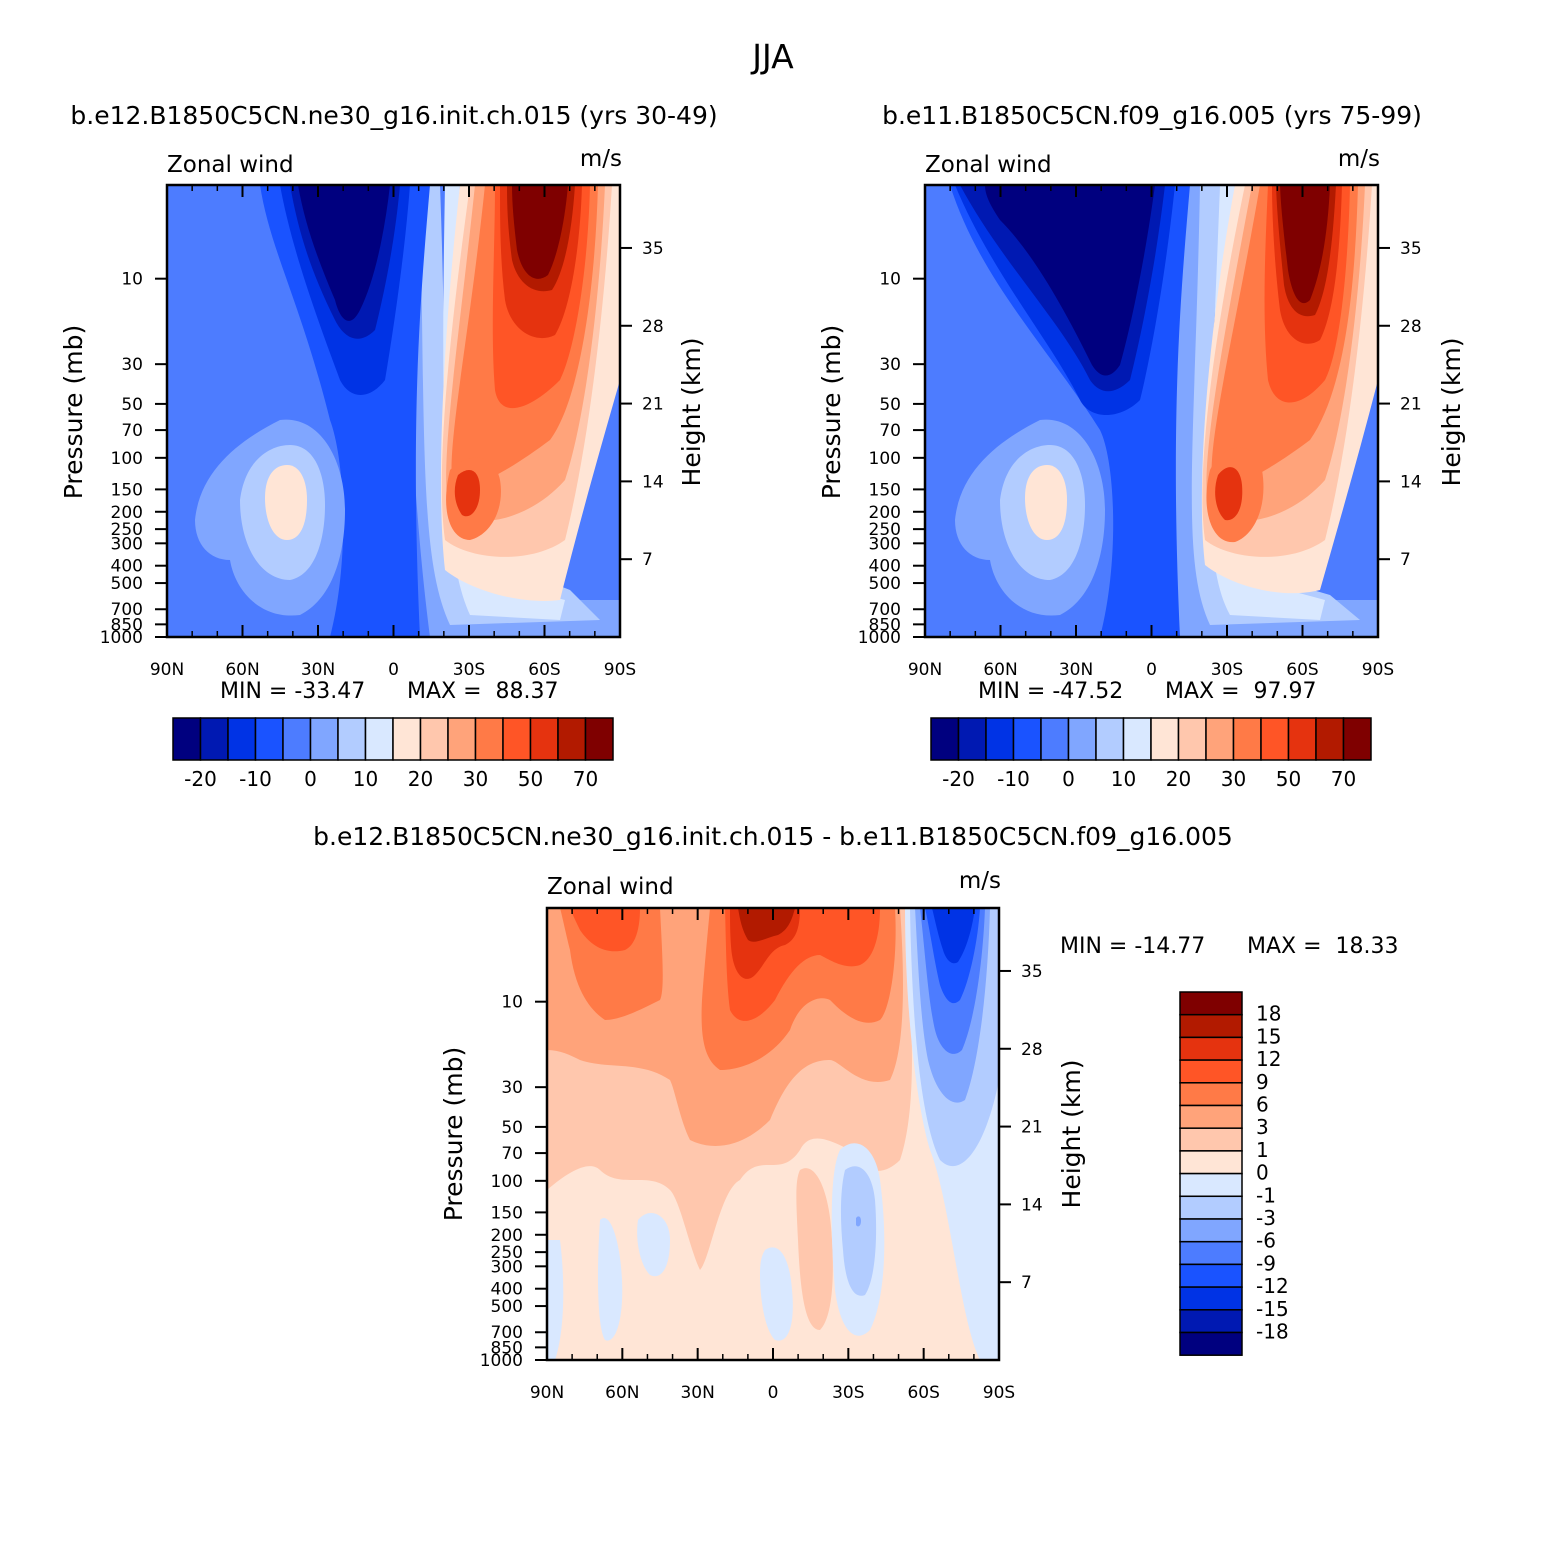 The image size is (1547, 1544). What do you see at coordinates (772, 56) in the screenshot?
I see `figure-title: JJA` at bounding box center [772, 56].